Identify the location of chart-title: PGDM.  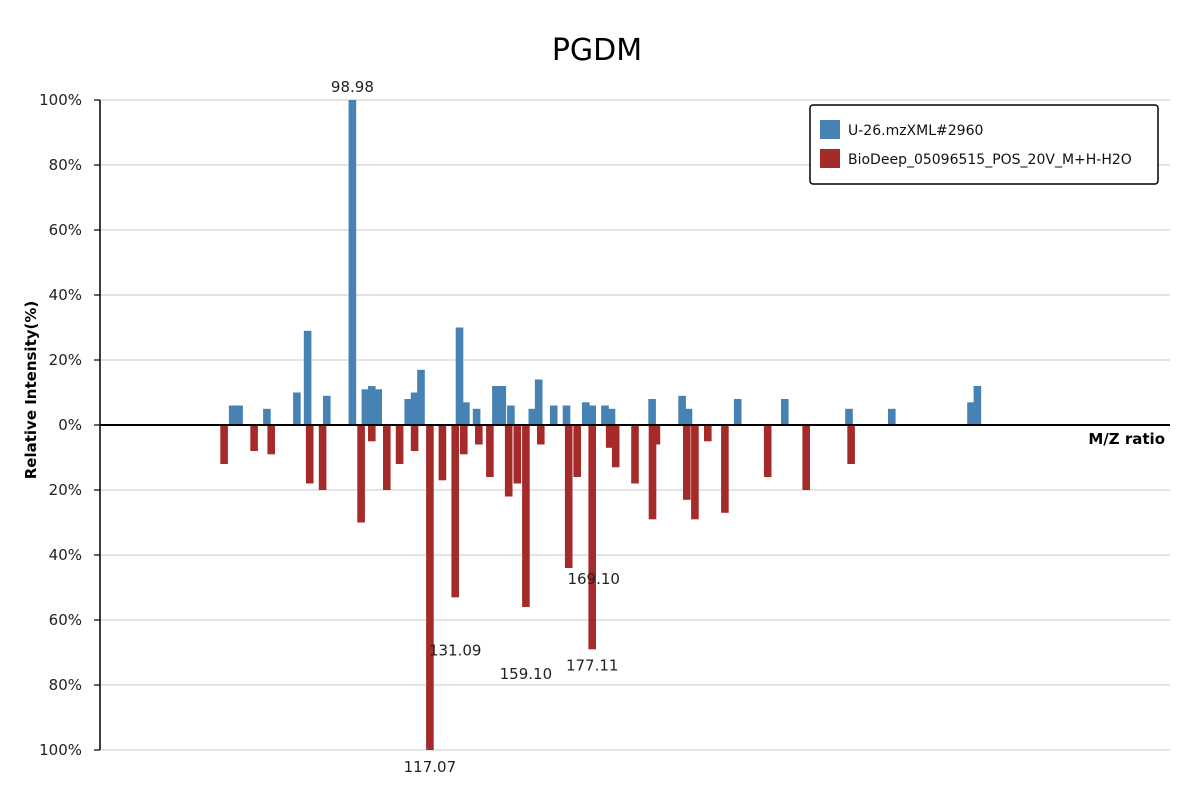
(597, 50).